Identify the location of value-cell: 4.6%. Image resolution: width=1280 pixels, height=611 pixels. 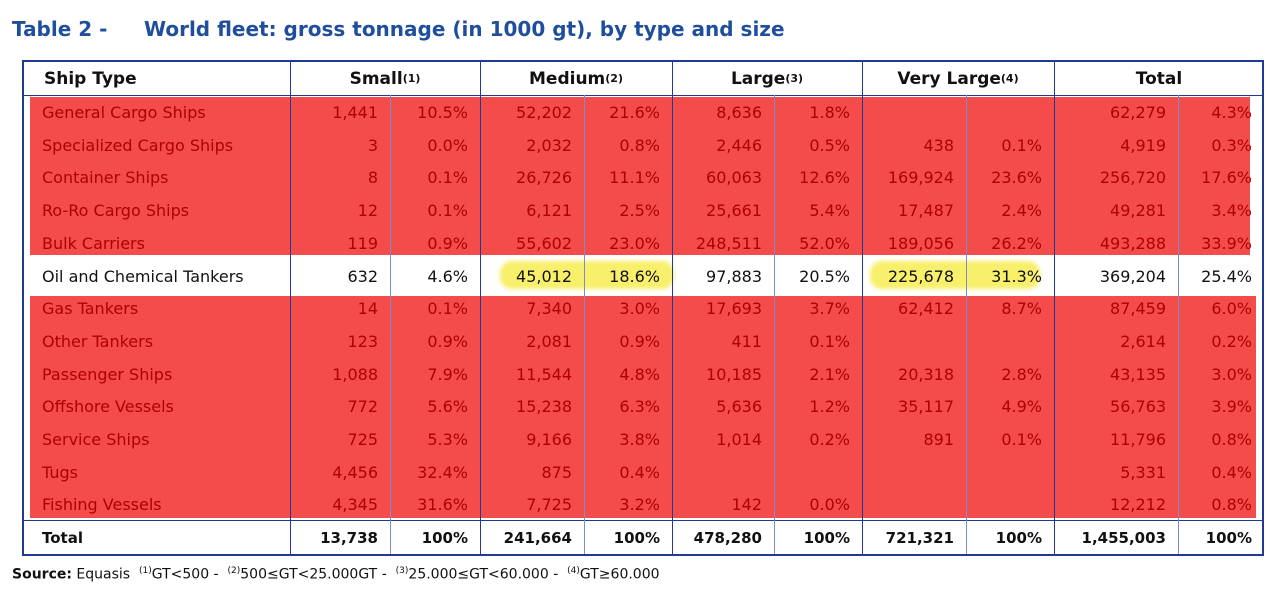
(447, 276).